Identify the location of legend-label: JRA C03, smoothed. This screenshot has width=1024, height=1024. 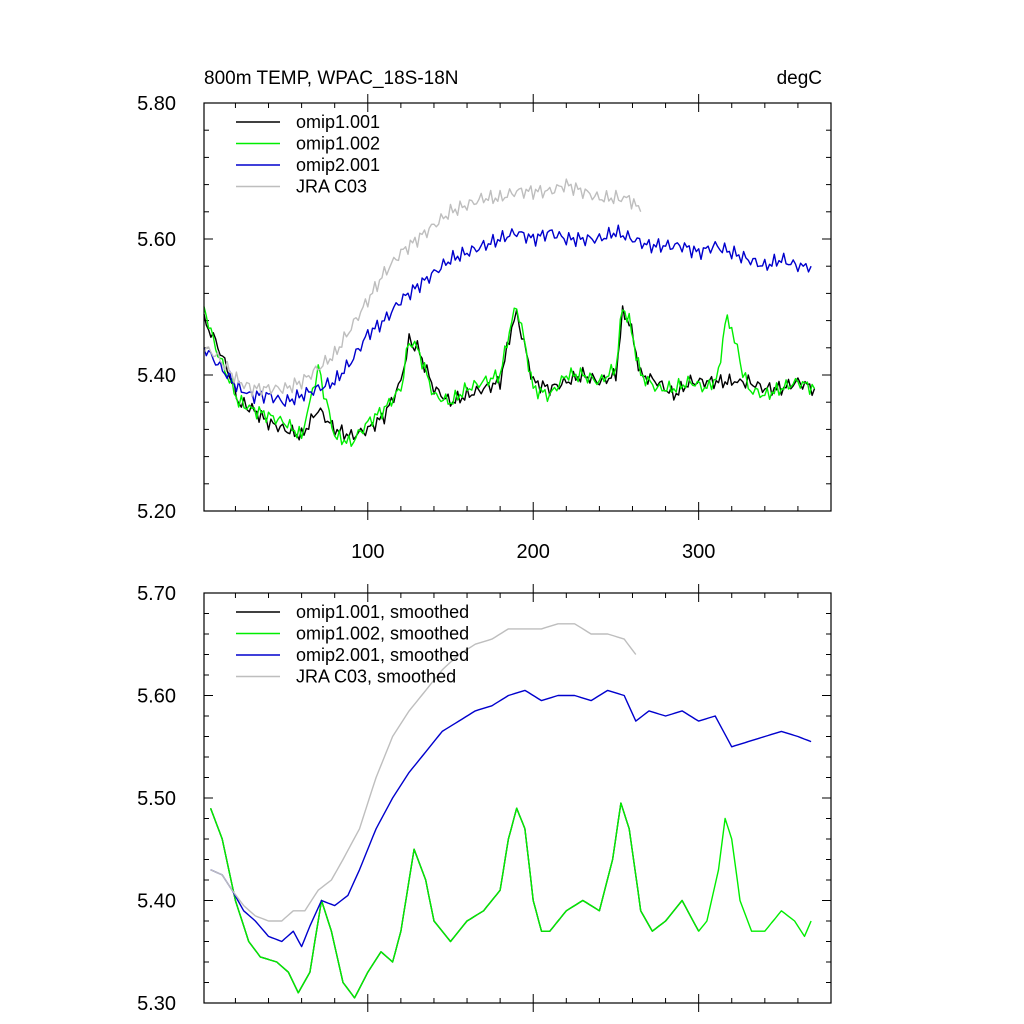
(376, 677).